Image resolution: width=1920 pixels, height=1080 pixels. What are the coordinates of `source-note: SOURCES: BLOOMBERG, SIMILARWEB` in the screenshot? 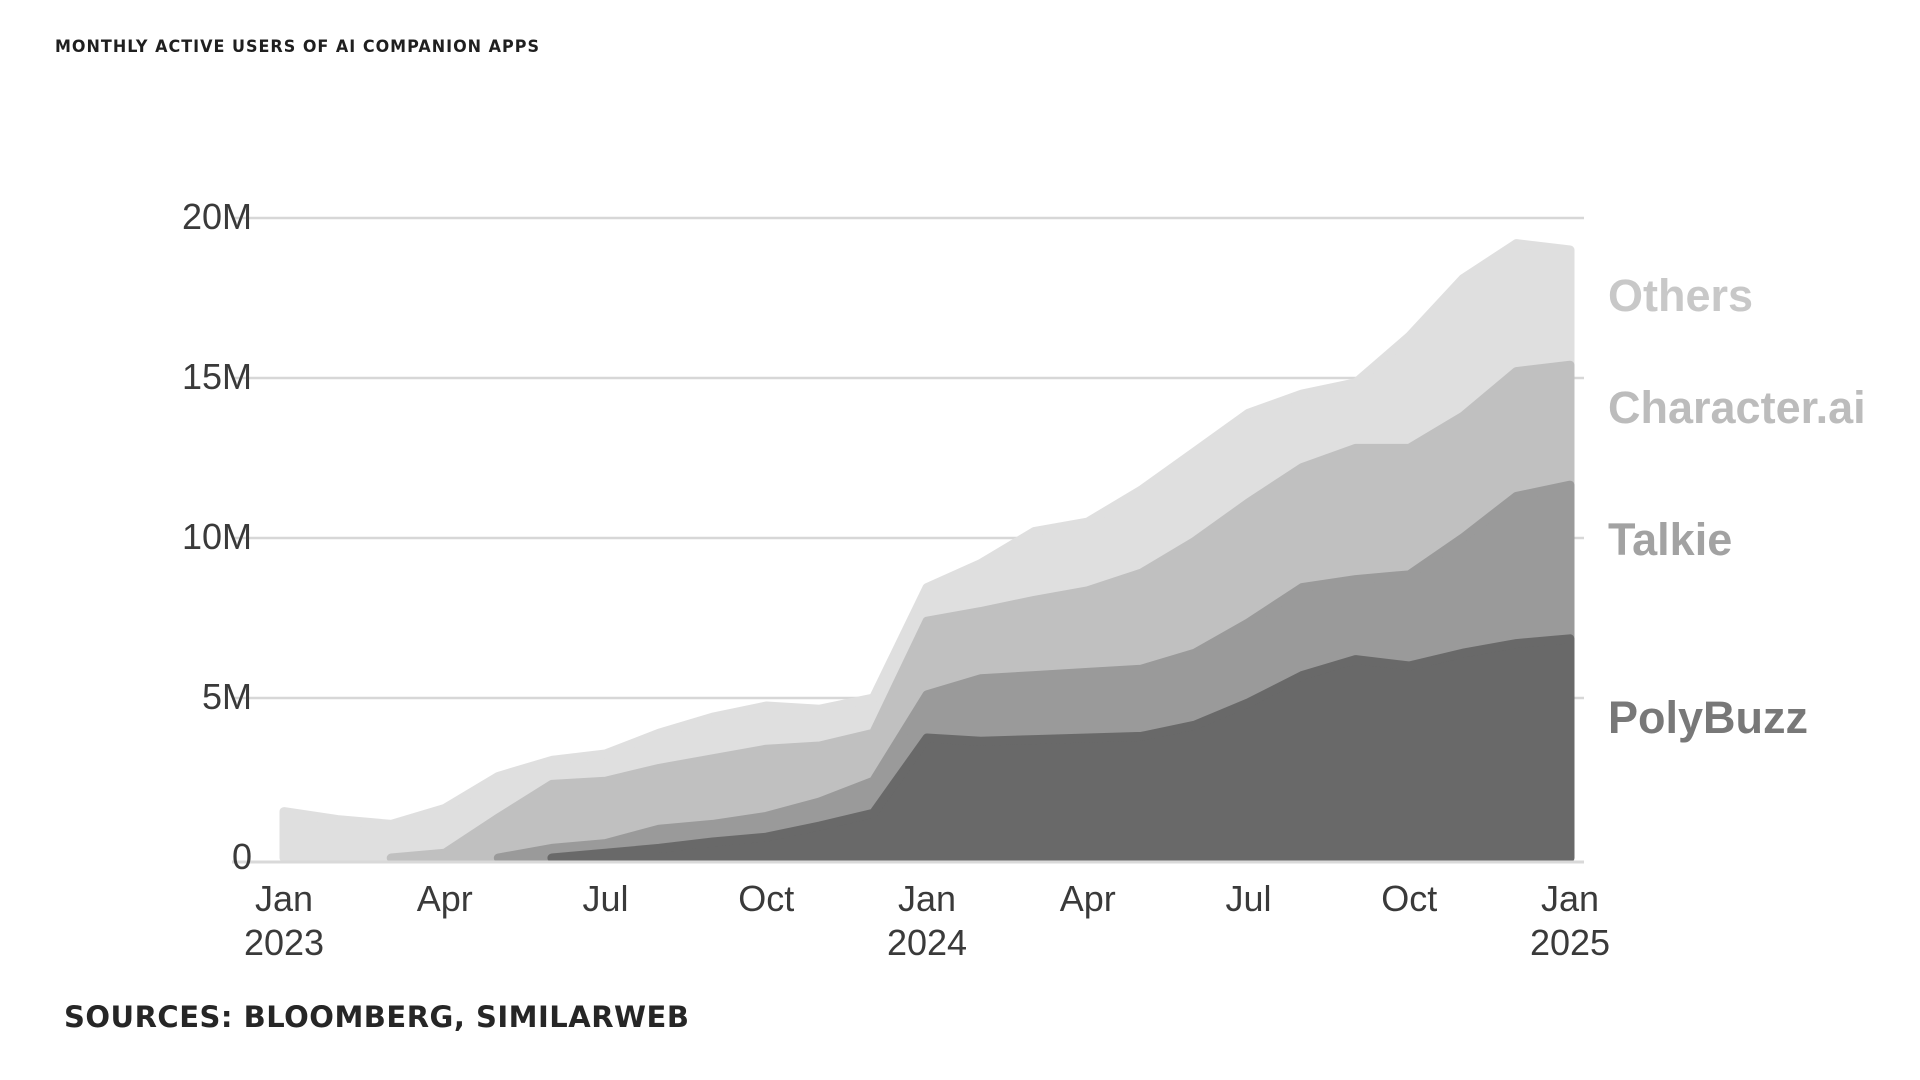 It's located at (377, 1017).